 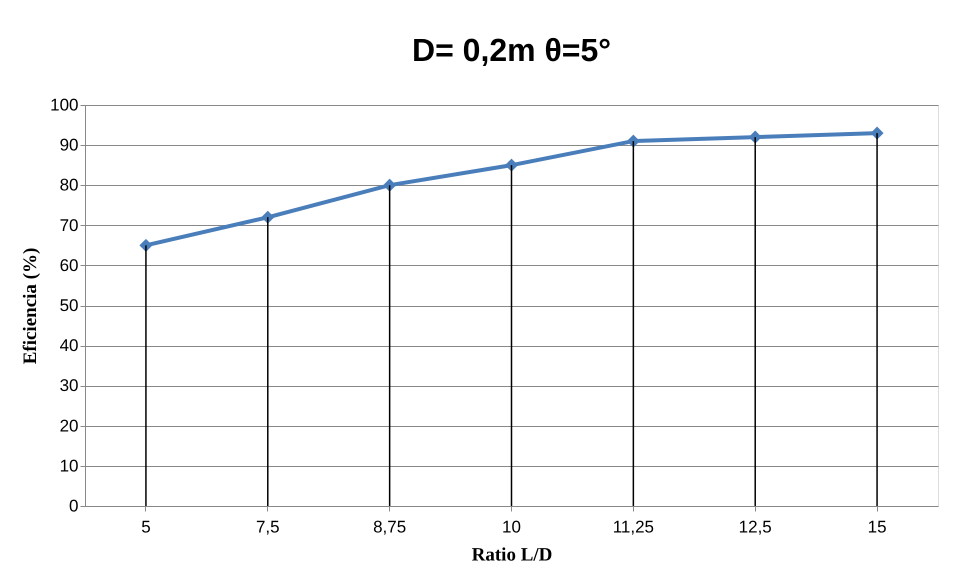 What do you see at coordinates (69, 466) in the screenshot?
I see `y-tick-label: 10` at bounding box center [69, 466].